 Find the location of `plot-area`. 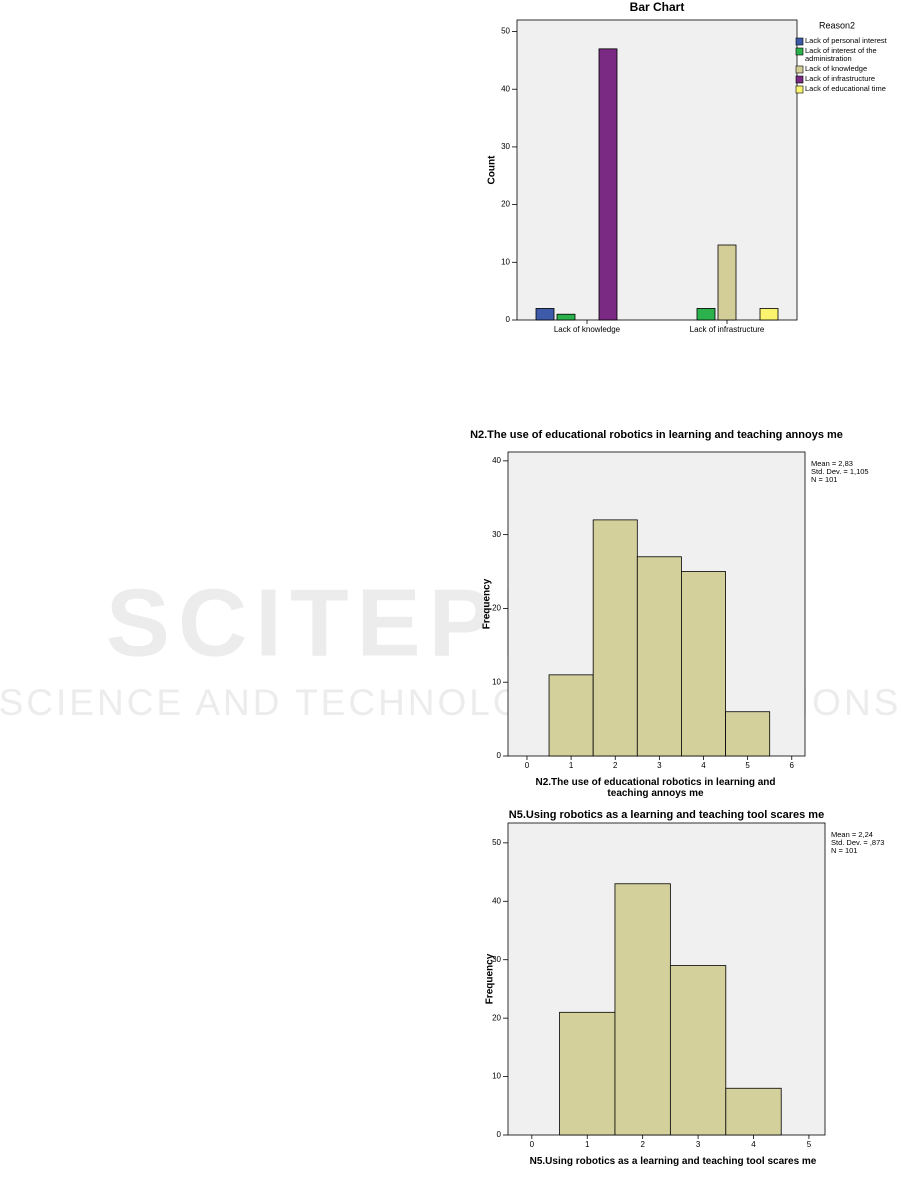

plot-area is located at coordinates (657, 170).